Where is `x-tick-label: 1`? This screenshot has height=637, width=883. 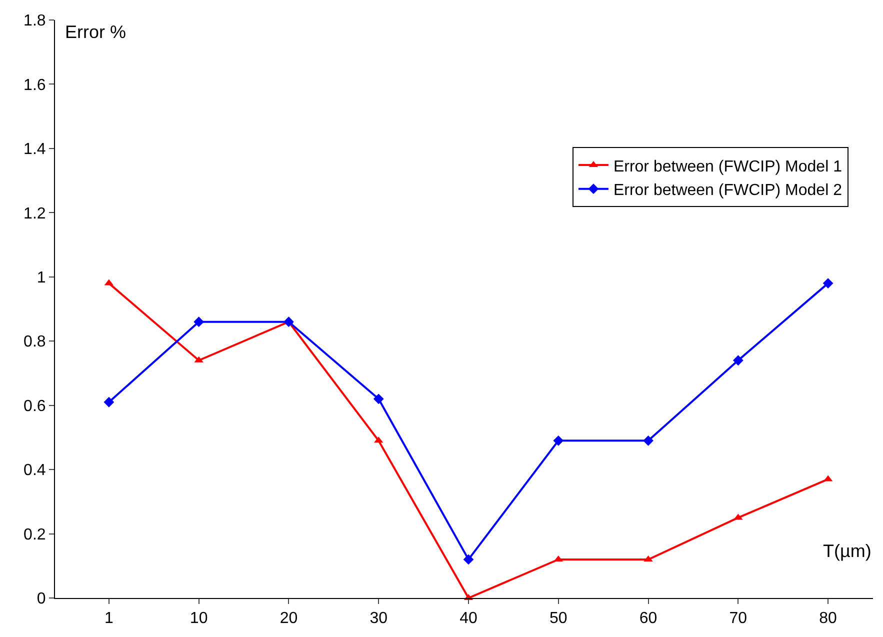 x-tick-label: 1 is located at coordinates (109, 619).